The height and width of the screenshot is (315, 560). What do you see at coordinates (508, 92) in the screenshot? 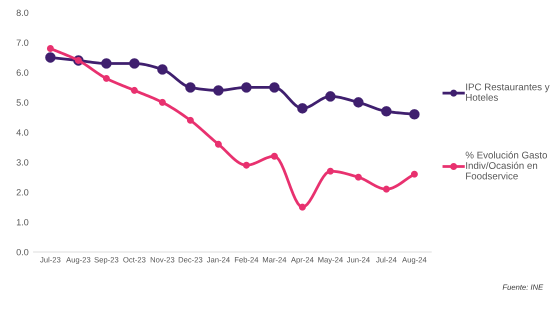
I see `legend-label: IPC Restaurantes y Hoteles` at bounding box center [508, 92].